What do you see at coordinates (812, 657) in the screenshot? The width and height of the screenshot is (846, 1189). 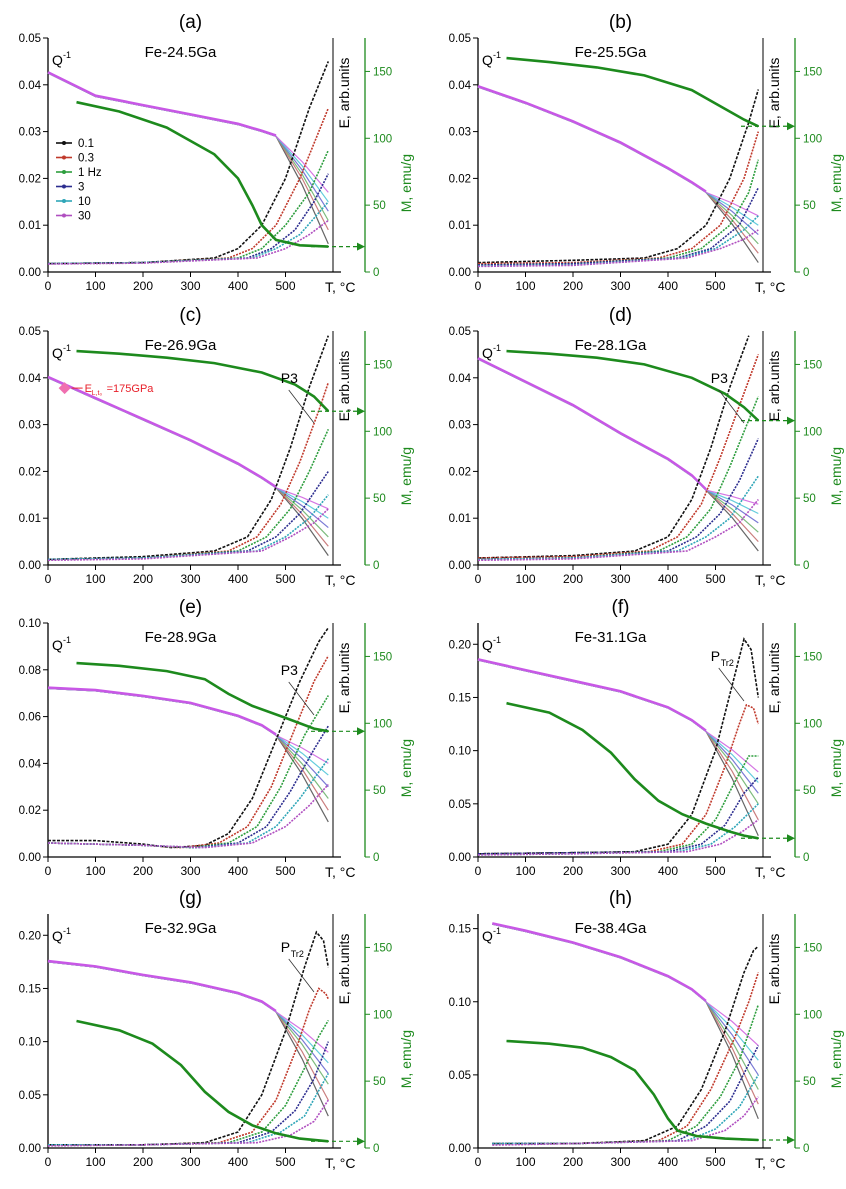 I see `m-tick-label: 150` at bounding box center [812, 657].